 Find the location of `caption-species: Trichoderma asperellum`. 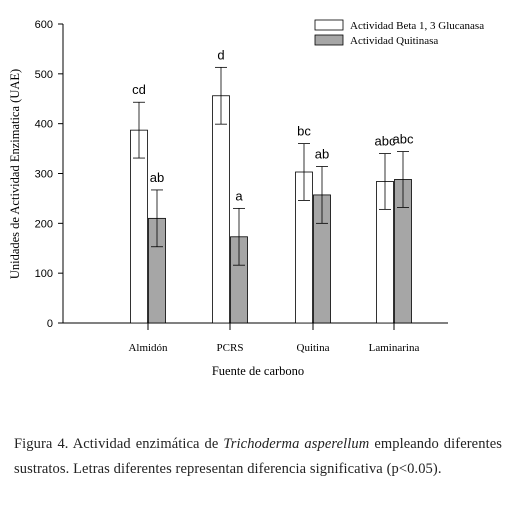

caption-species: Trichoderma asperellum is located at coordinates (296, 444).